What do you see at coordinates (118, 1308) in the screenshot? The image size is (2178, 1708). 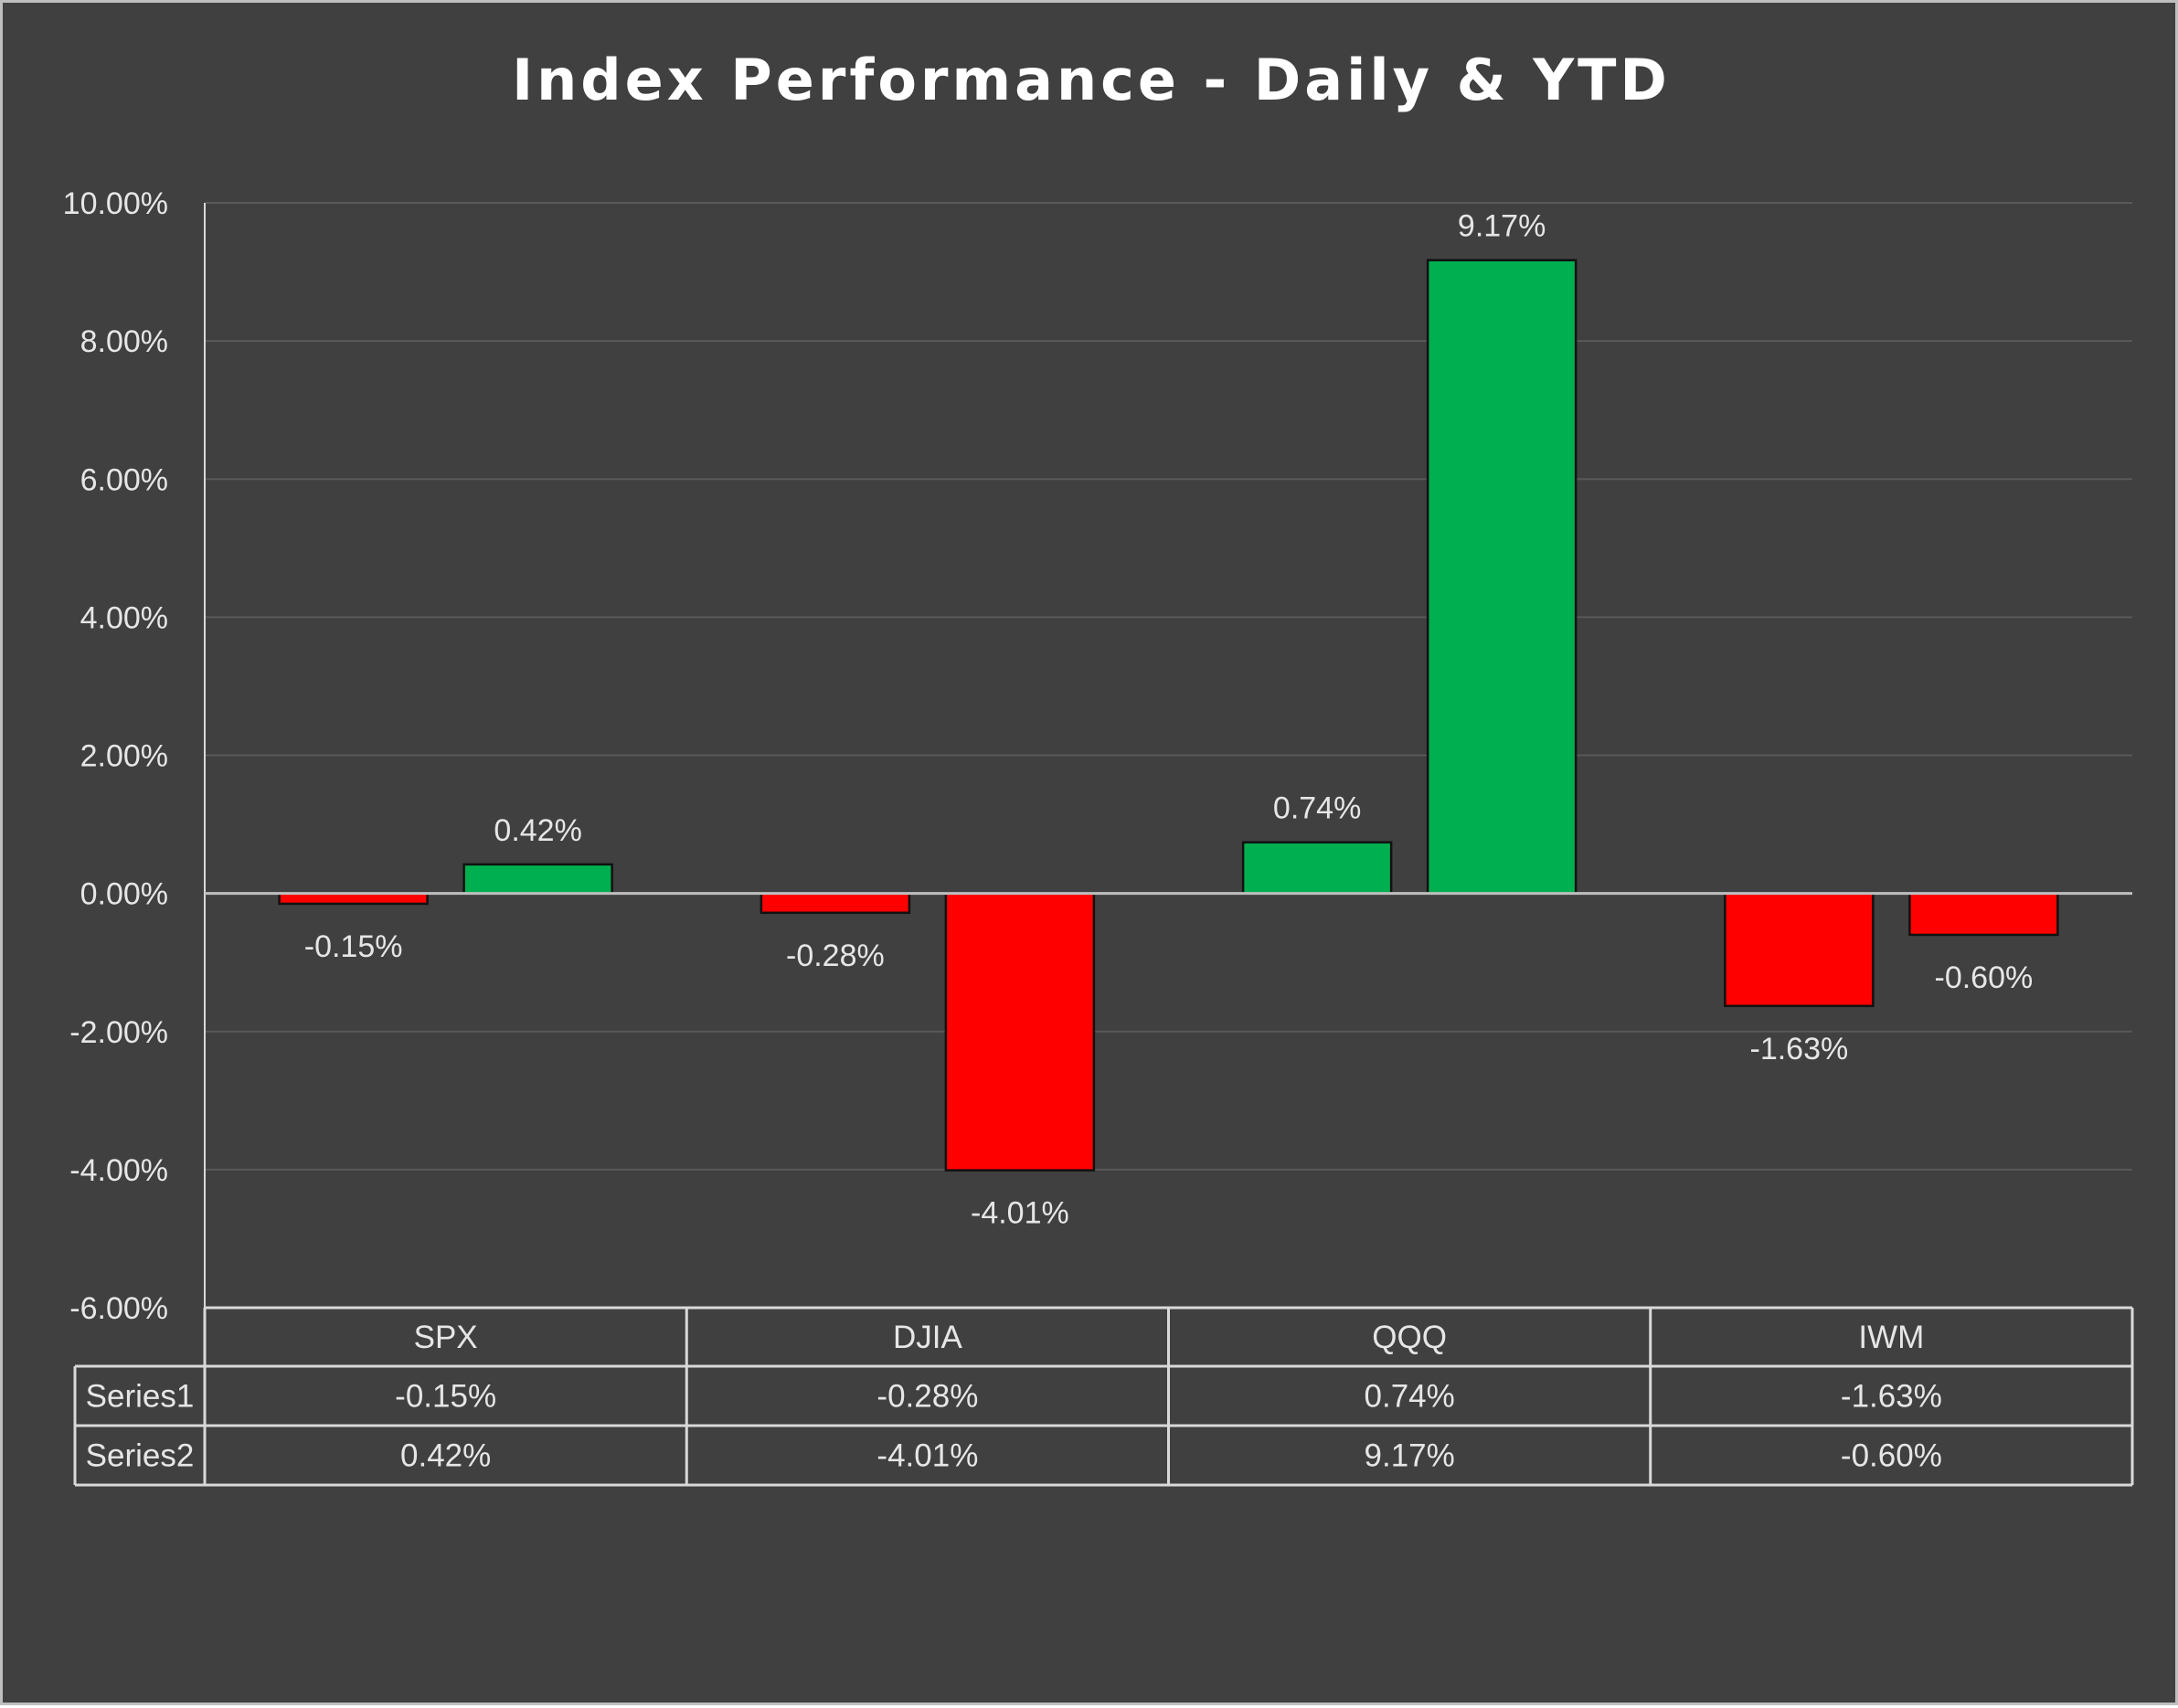 I see `y-tick-label: -6.00%` at bounding box center [118, 1308].